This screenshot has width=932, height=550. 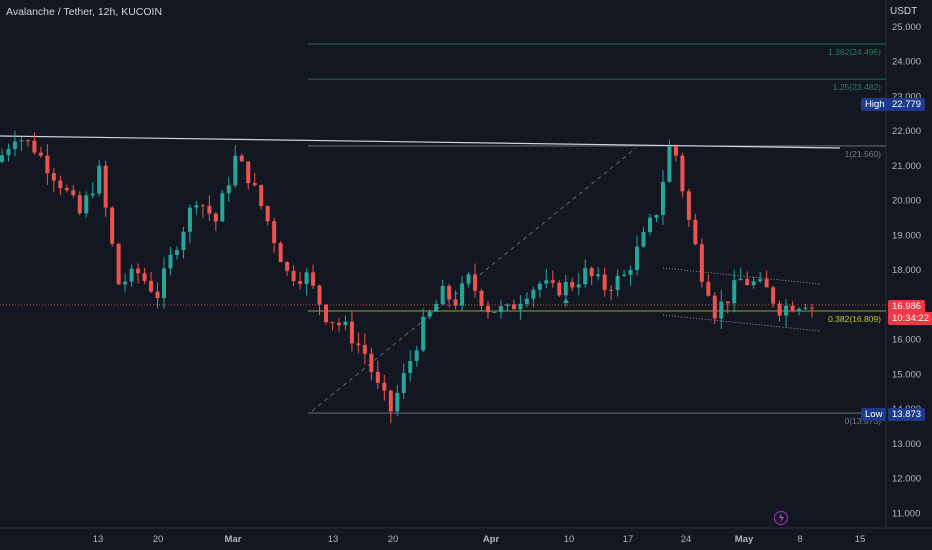 What do you see at coordinates (566, 300) in the screenshot?
I see `signal-marker` at bounding box center [566, 300].